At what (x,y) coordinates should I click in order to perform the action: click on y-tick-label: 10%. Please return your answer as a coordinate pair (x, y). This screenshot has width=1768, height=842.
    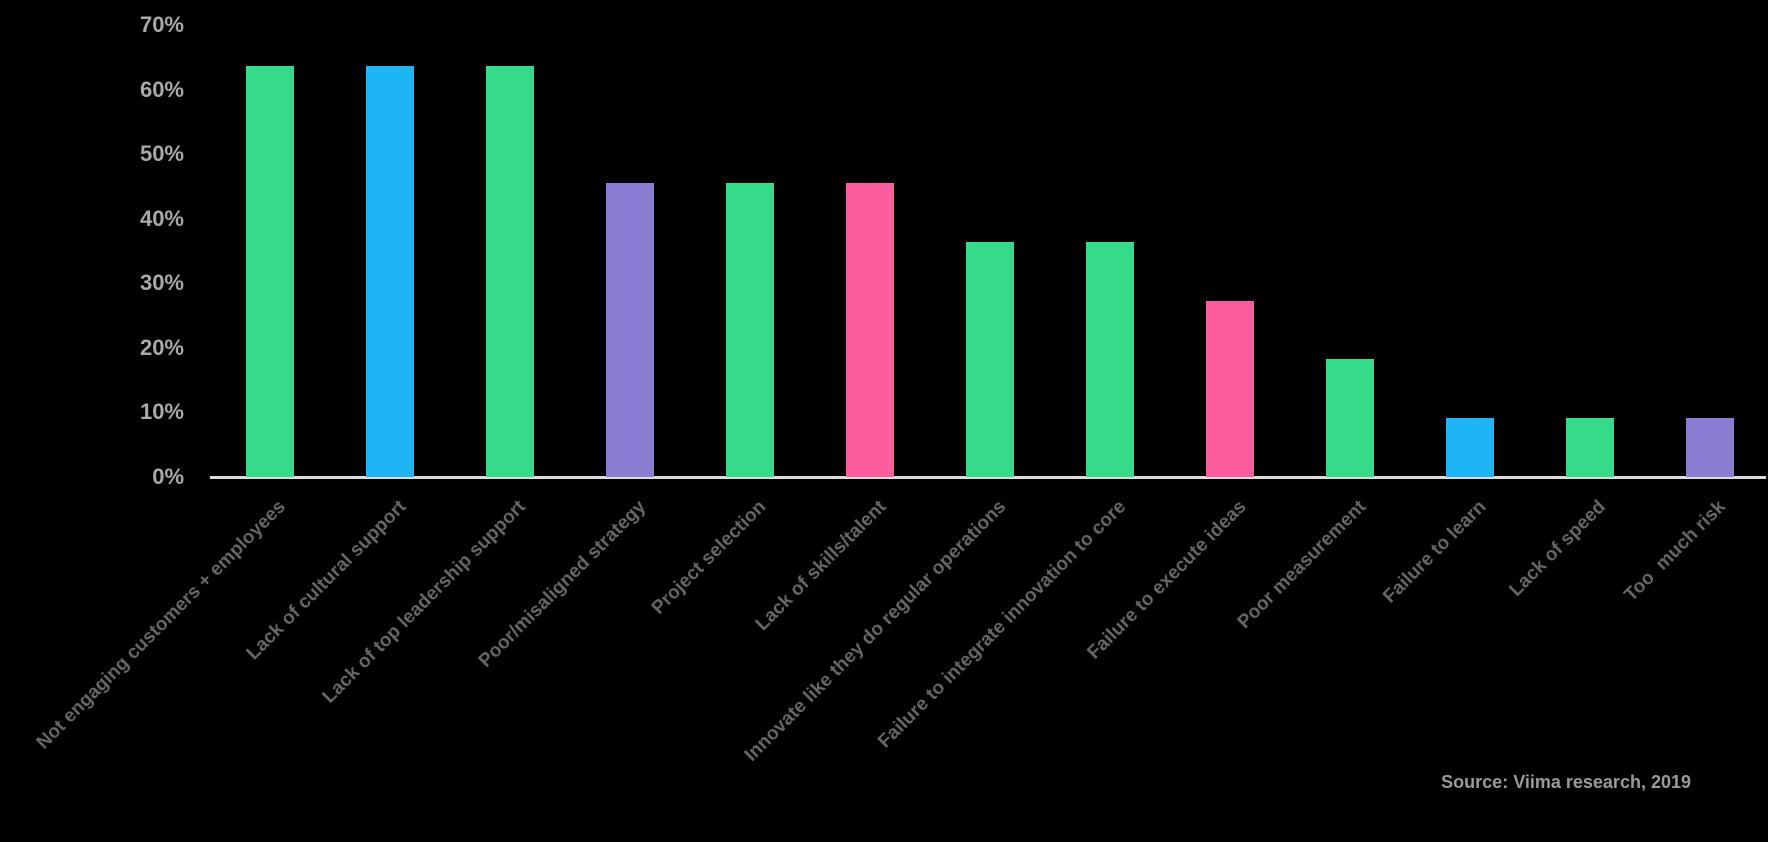
    Looking at the image, I should click on (161, 412).